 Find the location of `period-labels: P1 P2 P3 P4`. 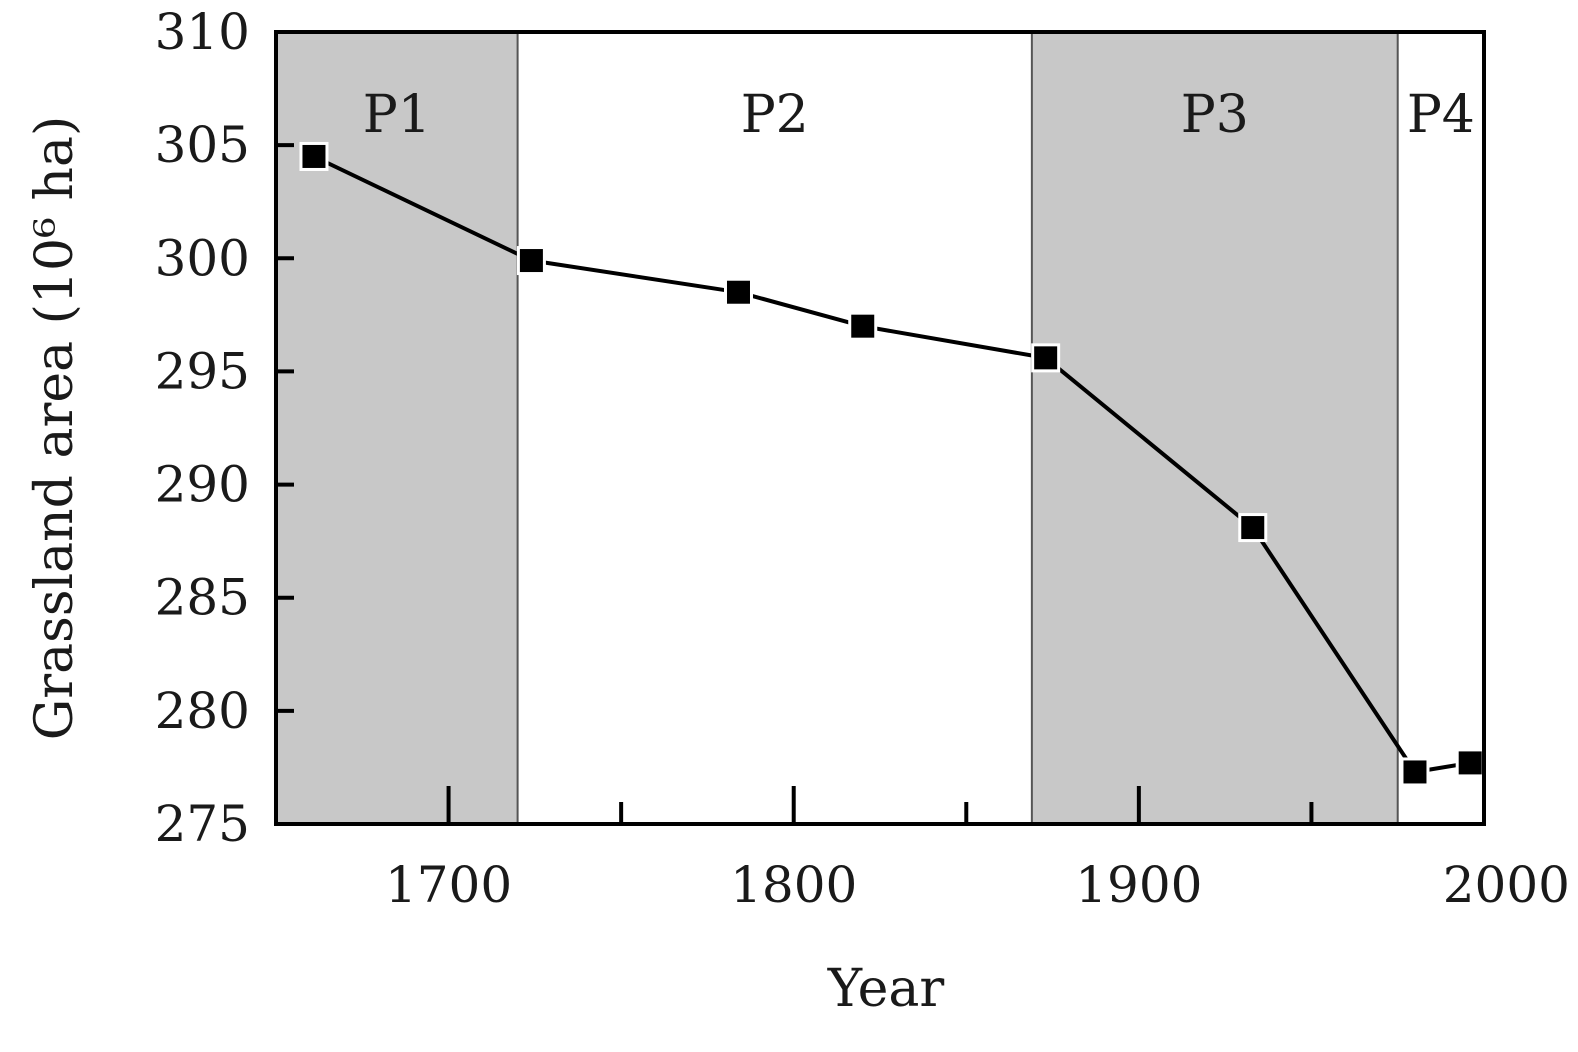

period-labels: P1 P2 P3 P4 is located at coordinates (919, 115).